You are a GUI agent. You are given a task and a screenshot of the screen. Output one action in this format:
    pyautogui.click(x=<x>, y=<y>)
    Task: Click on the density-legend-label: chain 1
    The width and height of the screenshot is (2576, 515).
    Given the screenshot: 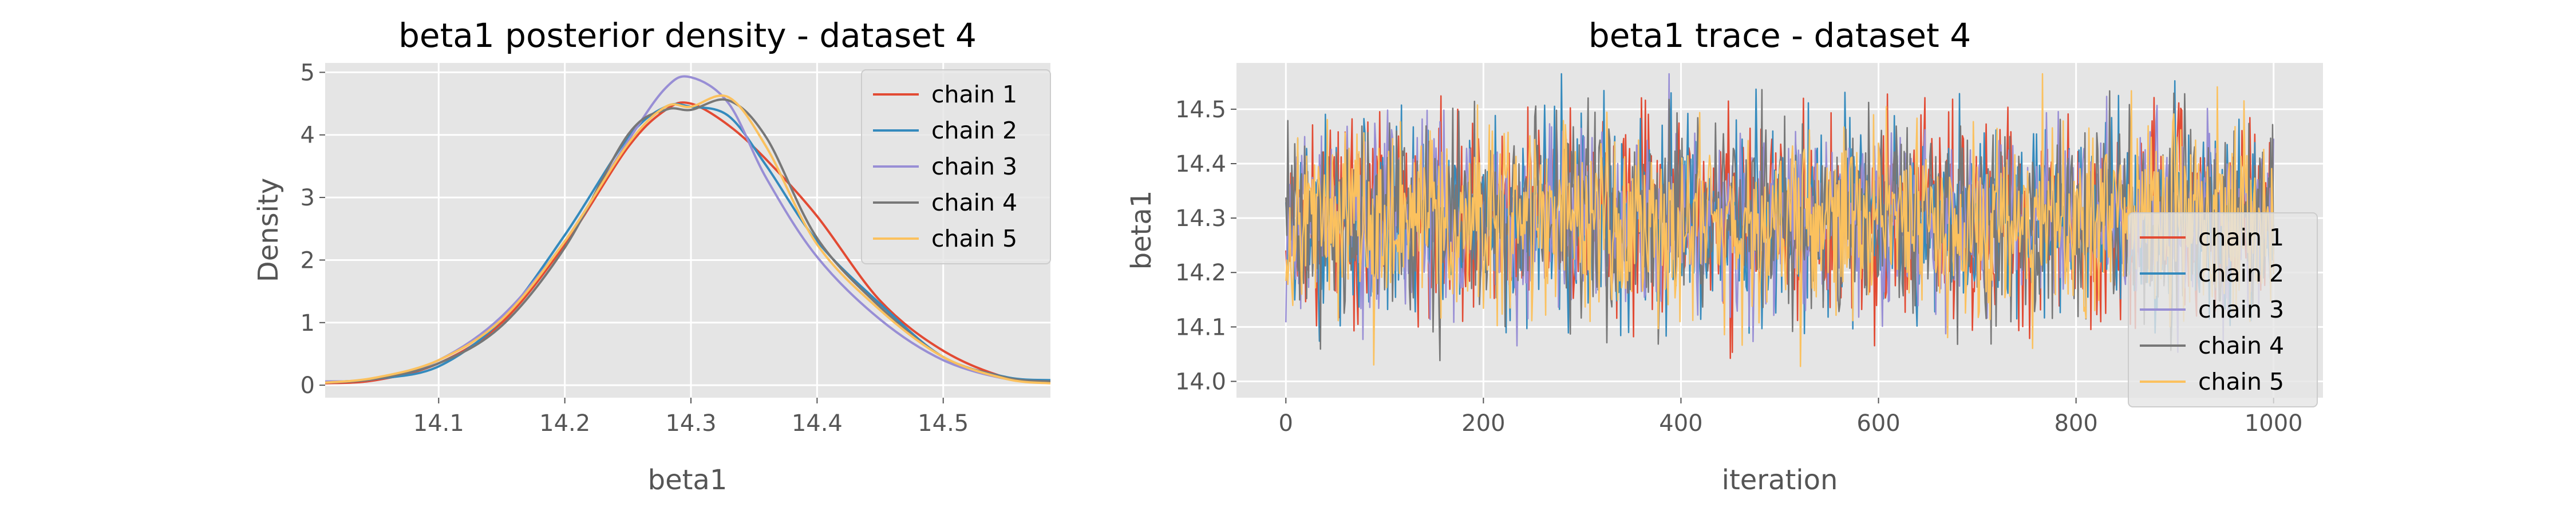 What is the action you would take?
    pyautogui.click(x=974, y=94)
    